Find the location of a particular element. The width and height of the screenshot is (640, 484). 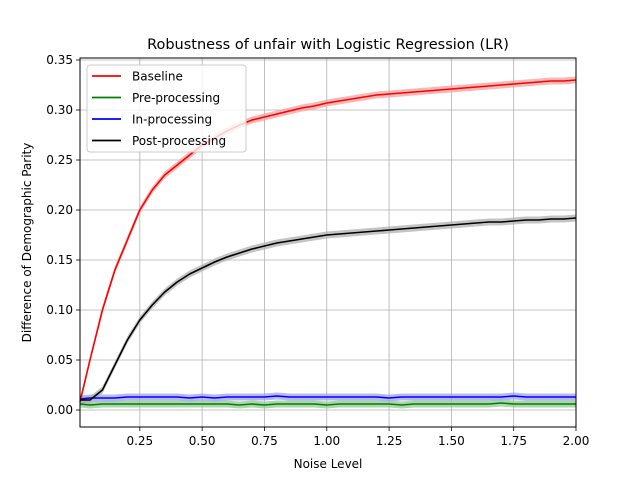

x-tick-label: 1.25 is located at coordinates (389, 441).